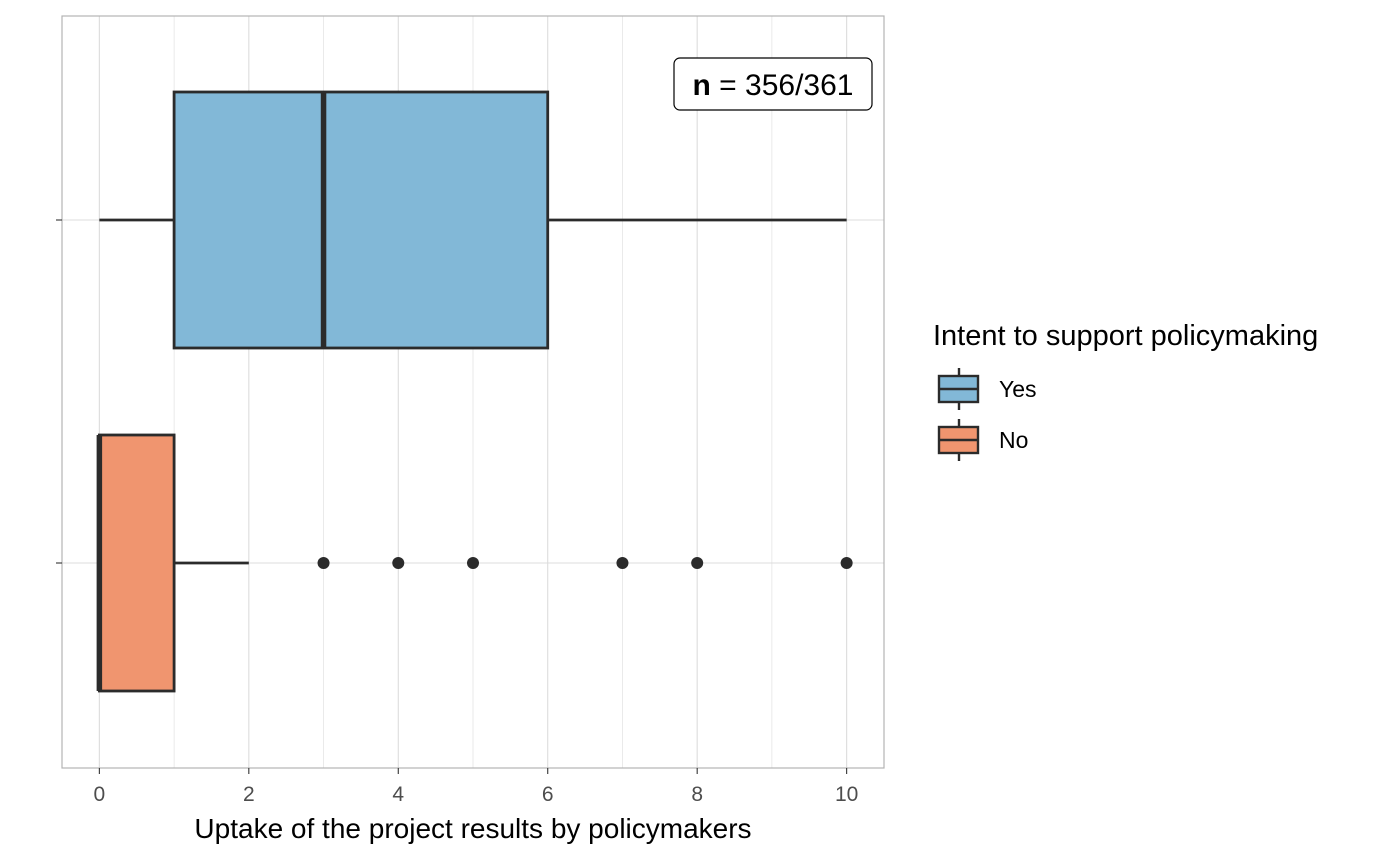 This screenshot has width=1393, height=861. Describe the element at coordinates (548, 794) in the screenshot. I see `x-tick-label: 6` at that location.